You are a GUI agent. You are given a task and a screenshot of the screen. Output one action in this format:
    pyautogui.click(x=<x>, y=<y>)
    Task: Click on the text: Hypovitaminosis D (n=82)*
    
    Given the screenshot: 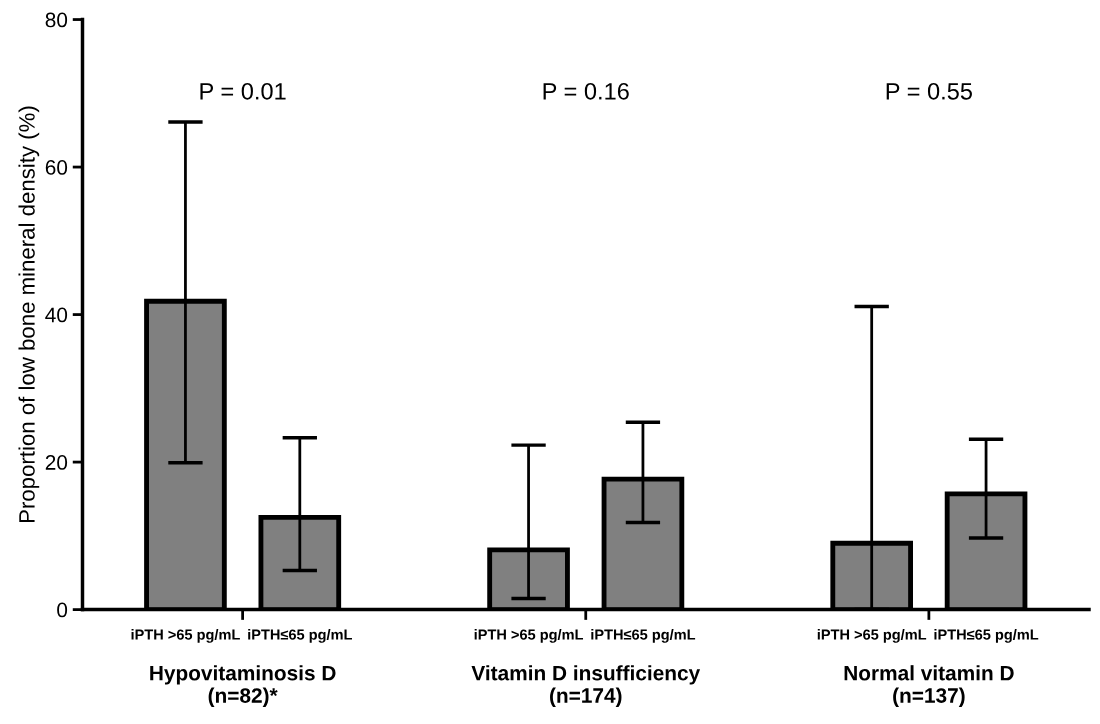 What is the action you would take?
    pyautogui.click(x=243, y=686)
    